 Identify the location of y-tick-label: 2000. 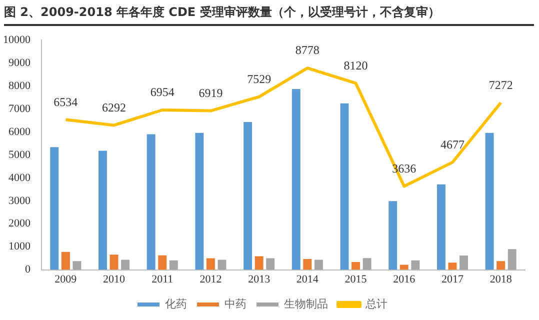
(19, 224).